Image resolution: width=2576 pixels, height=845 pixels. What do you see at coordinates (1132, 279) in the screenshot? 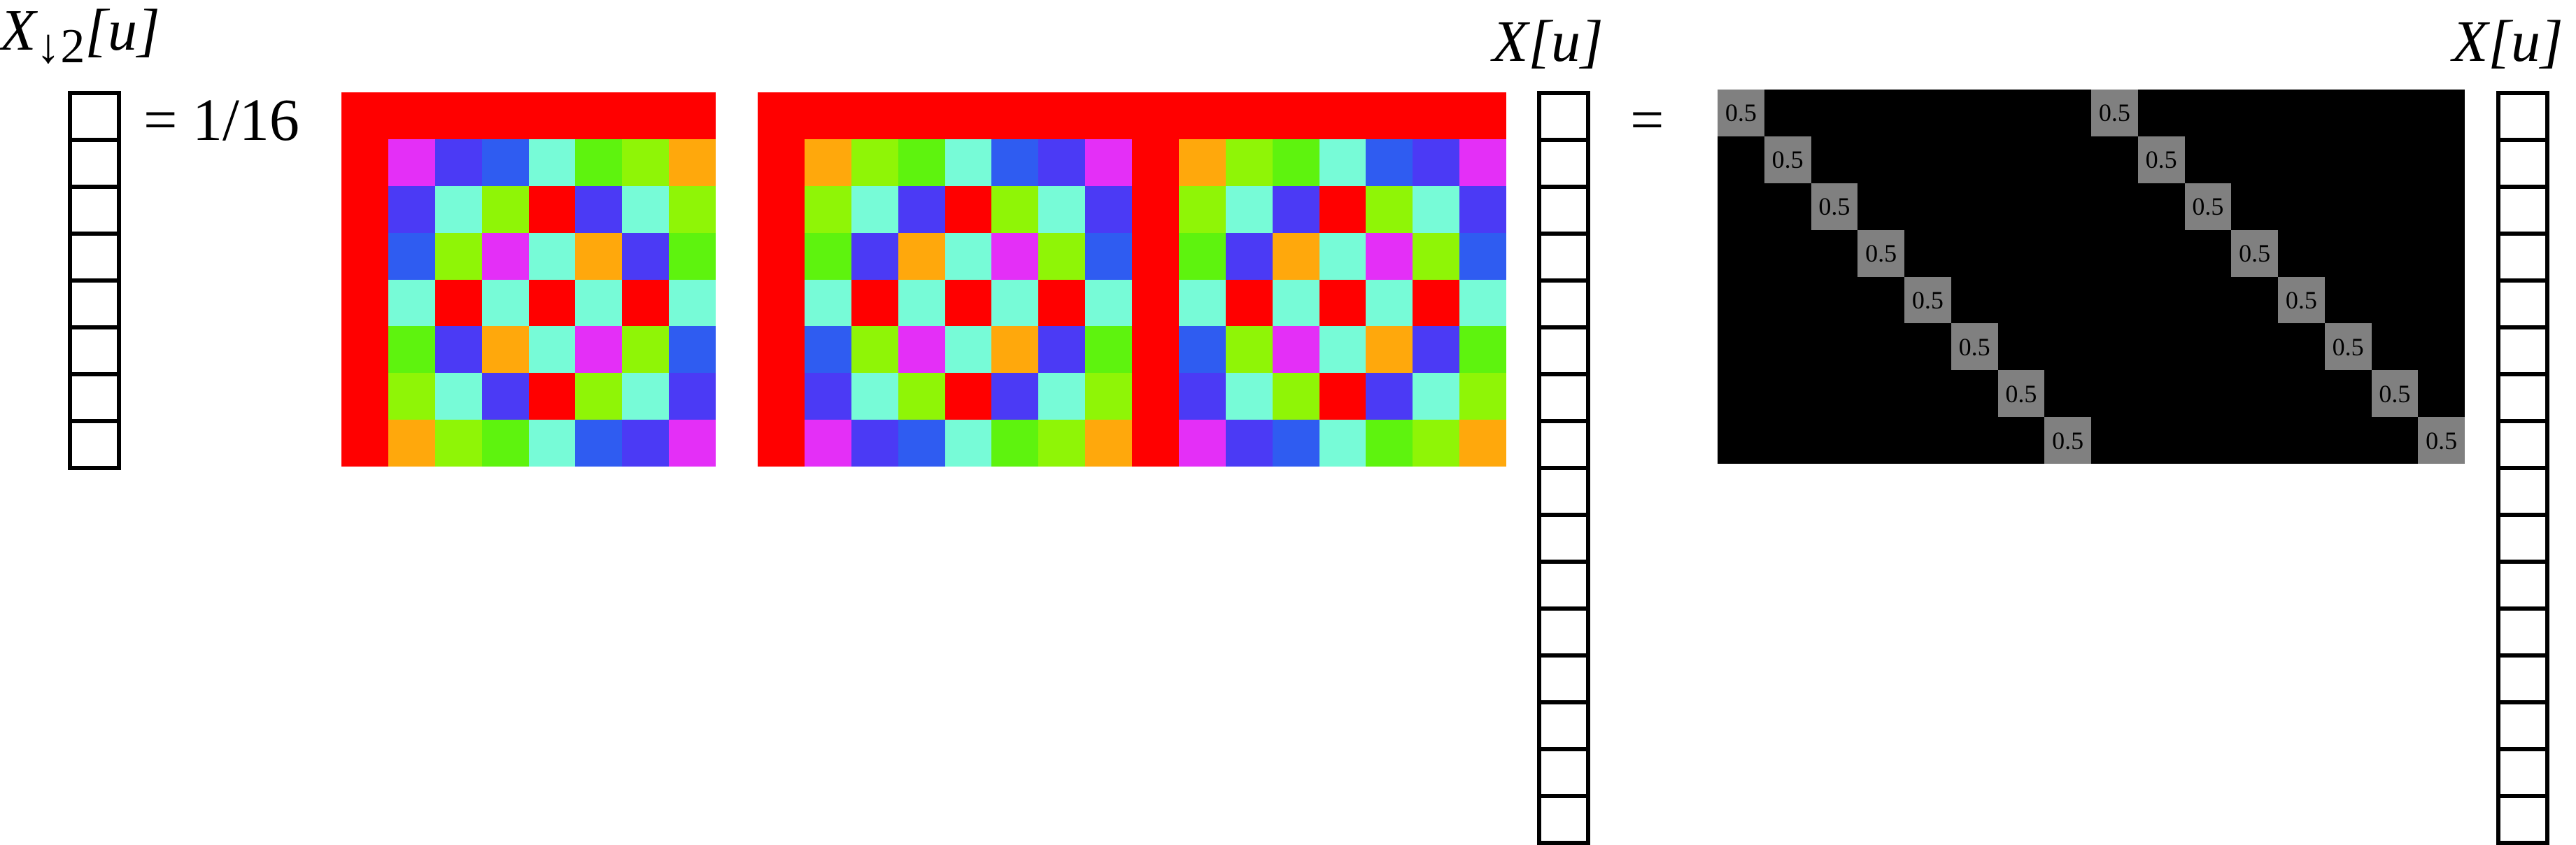
I see `idft-matrix` at bounding box center [1132, 279].